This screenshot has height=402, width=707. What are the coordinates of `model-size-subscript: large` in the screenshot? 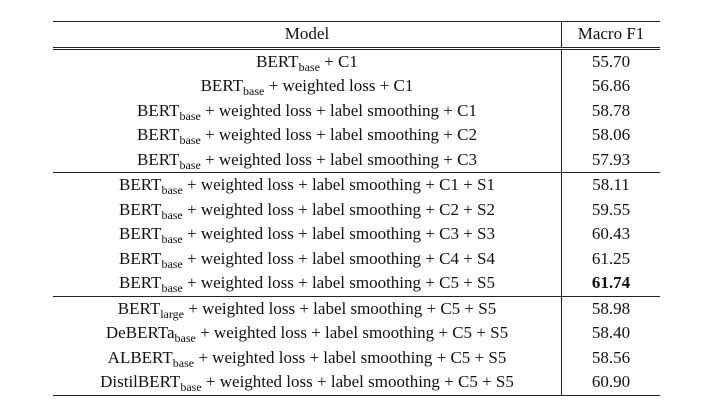 It's located at (172, 313).